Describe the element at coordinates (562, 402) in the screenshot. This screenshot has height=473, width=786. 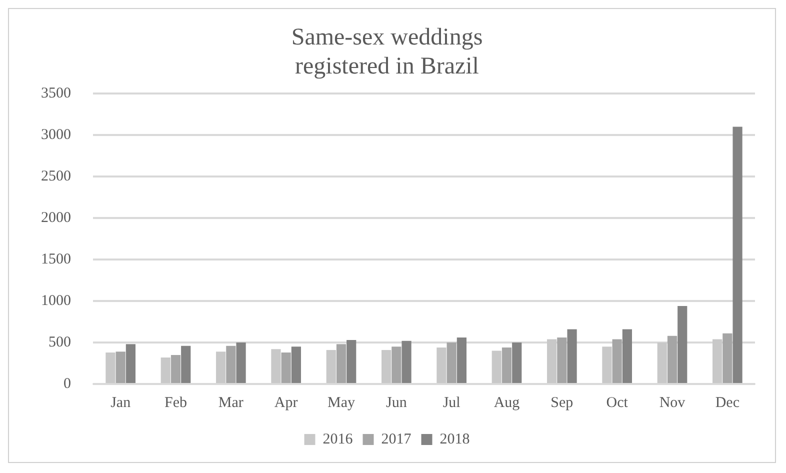
I see `x-tick-label: Sep` at that location.